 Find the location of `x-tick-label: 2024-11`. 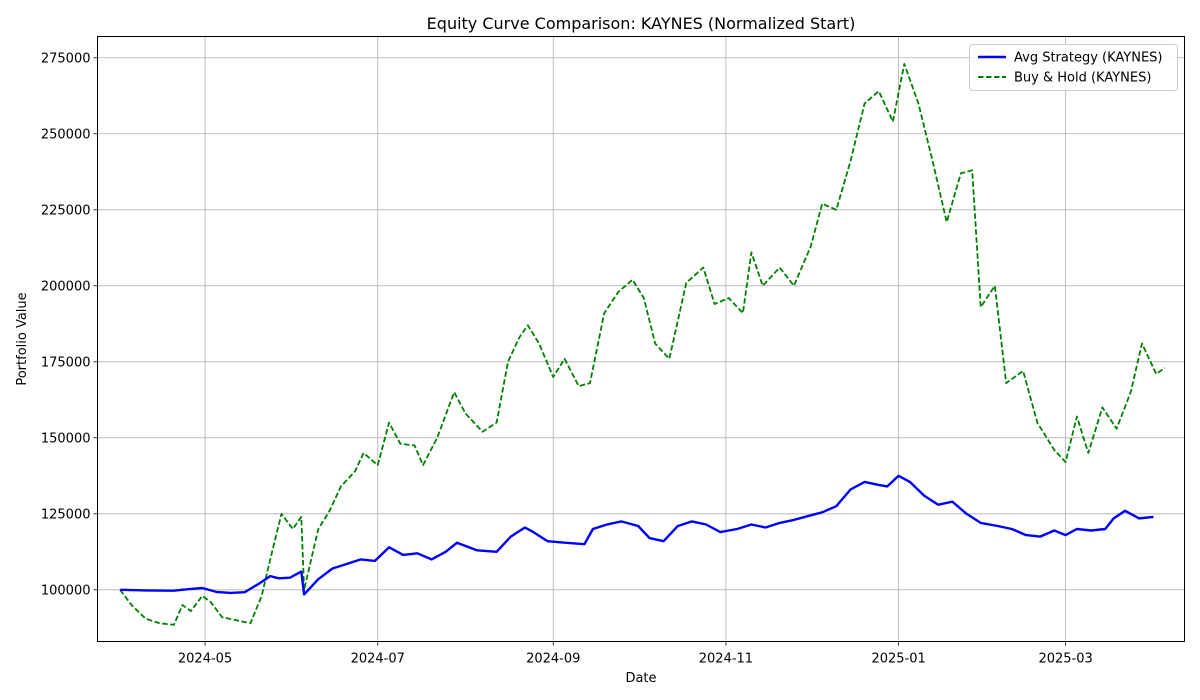

x-tick-label: 2024-11 is located at coordinates (726, 659).